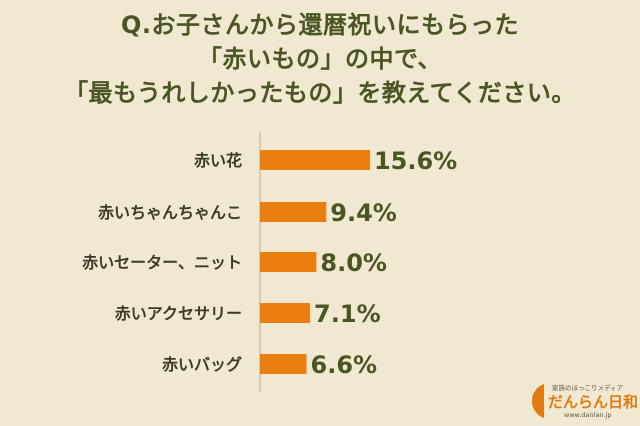 The image size is (640, 426). Describe the element at coordinates (347, 314) in the screenshot. I see `value-label-3: 7.1%` at that location.